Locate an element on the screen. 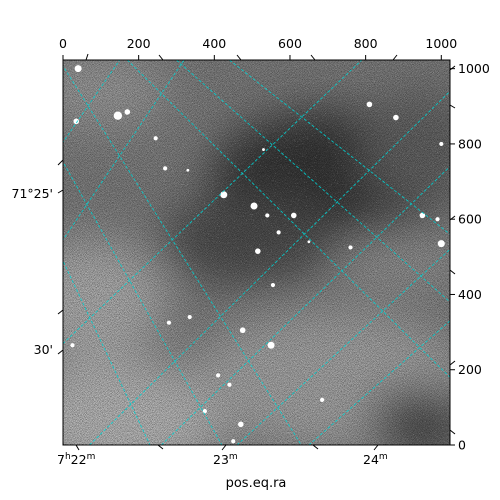 This screenshot has height=500, width=500. right-pixel-axis: 0 200 400 600 800 1000 is located at coordinates (470, 257).